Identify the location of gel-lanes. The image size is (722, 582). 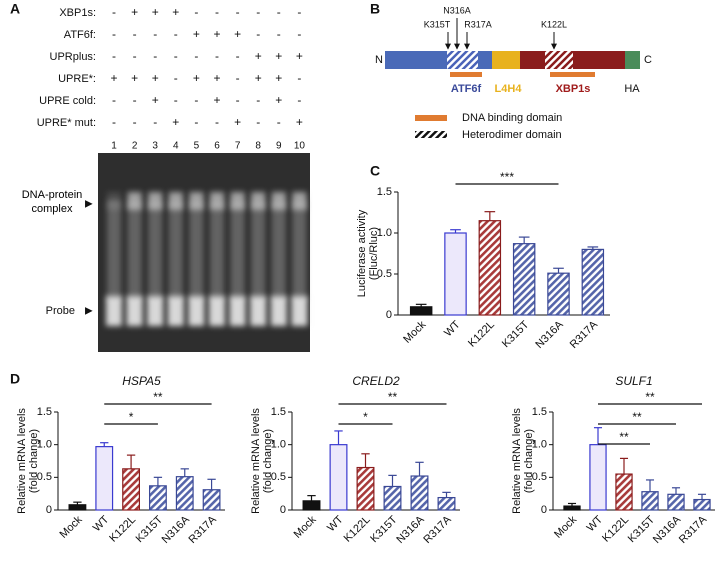
(207, 259).